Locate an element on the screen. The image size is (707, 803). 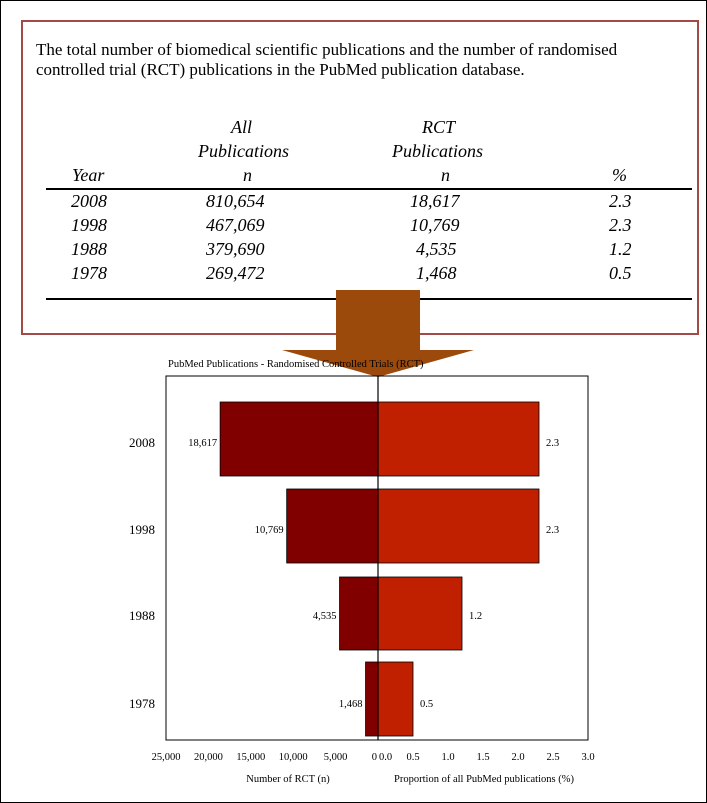
bar-proportion-2008 is located at coordinates (458, 439).